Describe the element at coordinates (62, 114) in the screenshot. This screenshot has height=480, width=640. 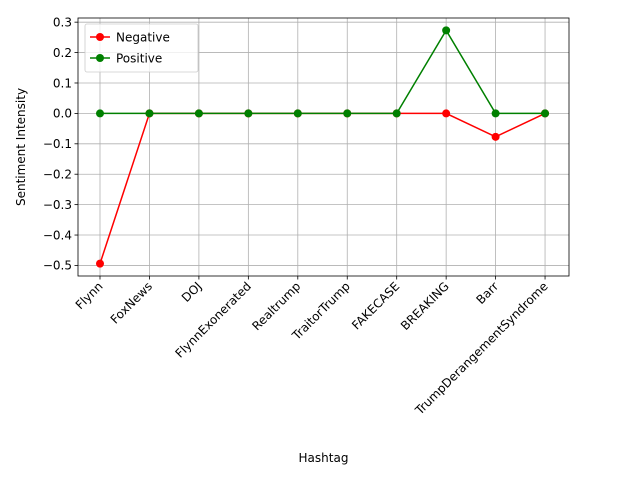
I see `y-tick-label: 0.0` at that location.